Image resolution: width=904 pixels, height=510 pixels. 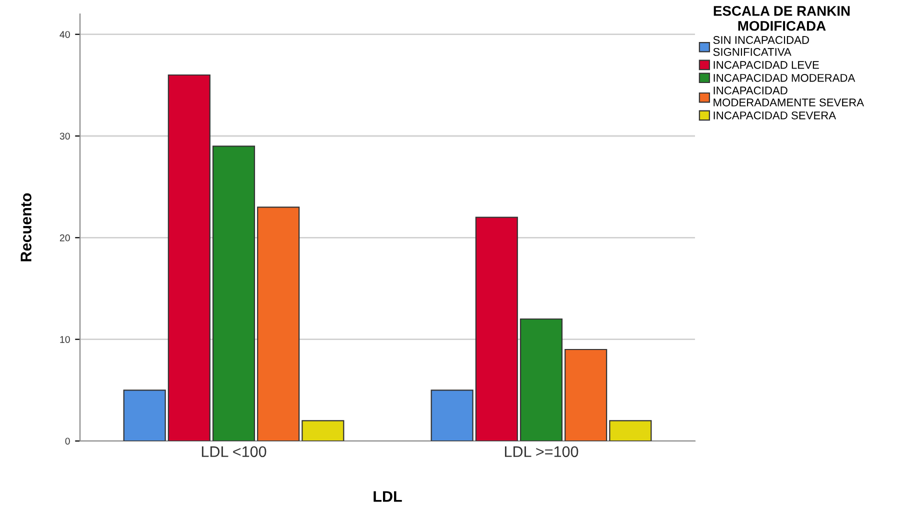 What do you see at coordinates (234, 452) in the screenshot?
I see `x-tick-label: LDL <100` at bounding box center [234, 452].